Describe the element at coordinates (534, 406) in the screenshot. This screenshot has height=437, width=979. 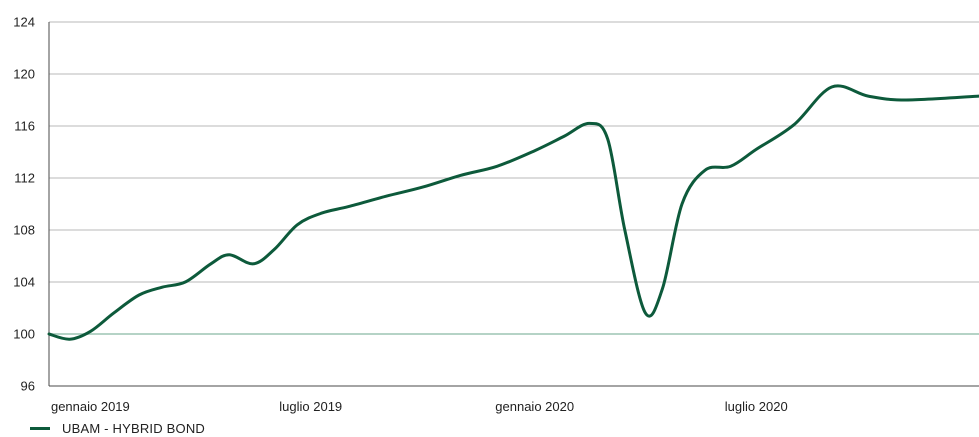
I see `x-tick-label: gennaio 2020` at that location.